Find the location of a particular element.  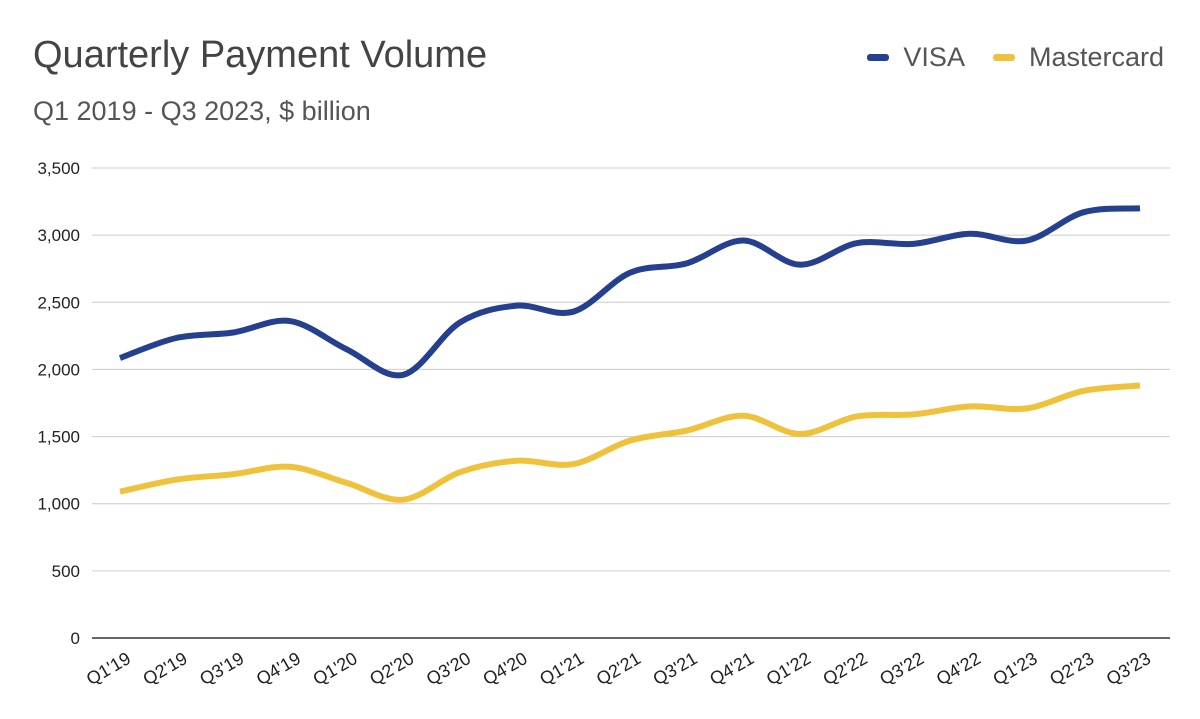

x-tick-label: Q1'21 is located at coordinates (561, 668).